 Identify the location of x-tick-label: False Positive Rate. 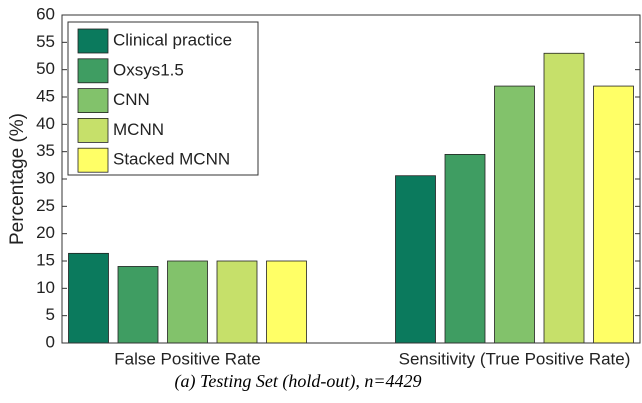
(187, 358).